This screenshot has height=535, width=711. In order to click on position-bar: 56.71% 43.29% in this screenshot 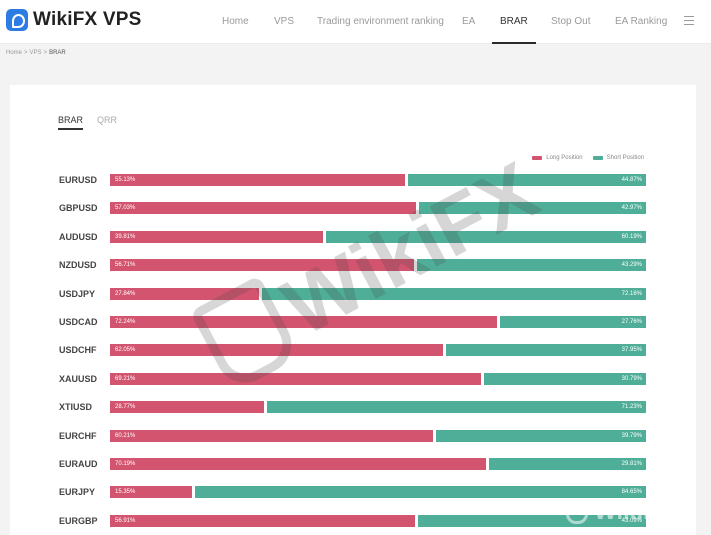, I will do `click(378, 265)`.